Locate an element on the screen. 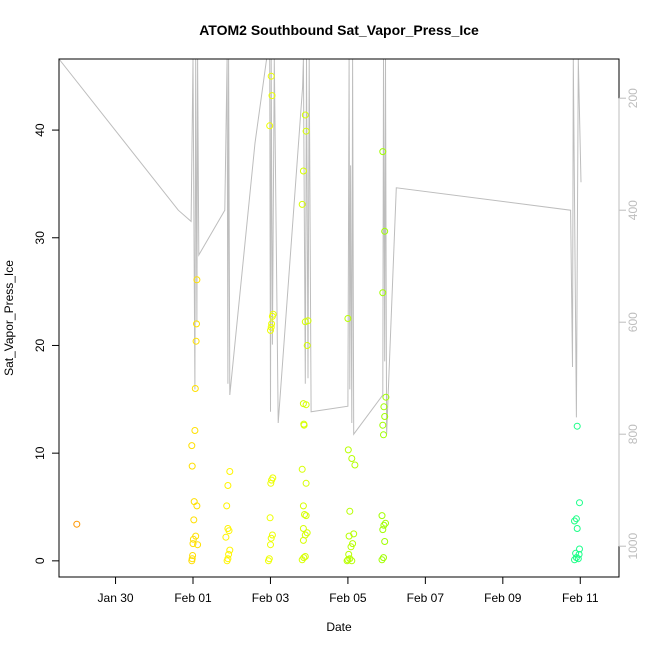 This screenshot has height=650, width=650. y2-tick-label: 200 is located at coordinates (633, 98).